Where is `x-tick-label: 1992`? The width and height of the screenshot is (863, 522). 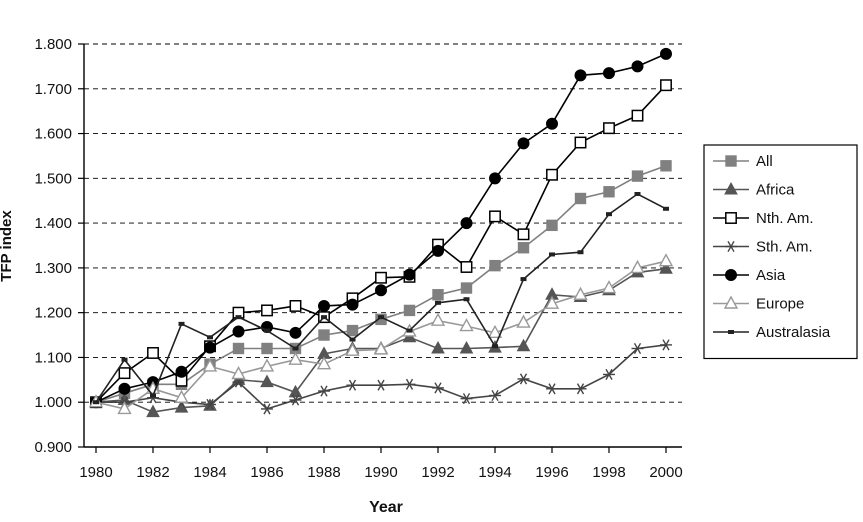 x-tick-label: 1992 is located at coordinates (437, 472).